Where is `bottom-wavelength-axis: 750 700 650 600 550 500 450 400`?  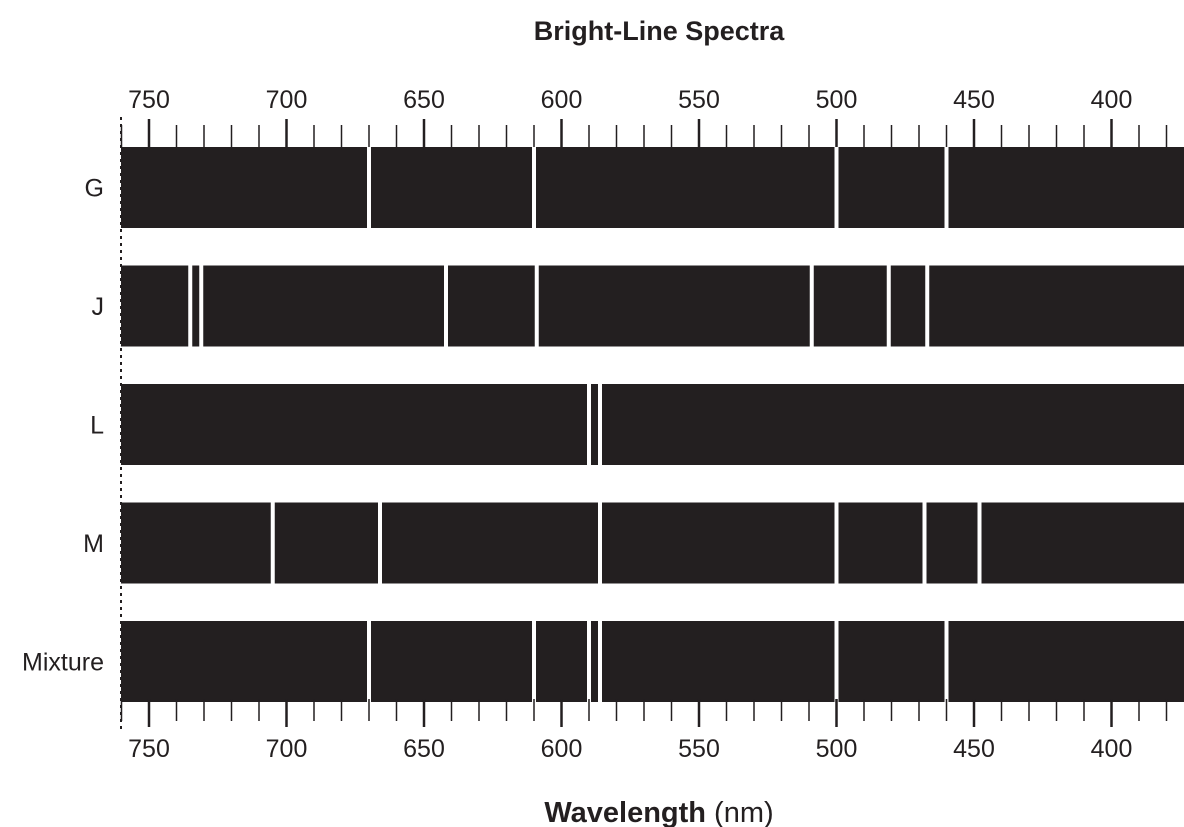 bottom-wavelength-axis: 750 700 650 600 550 500 450 400 is located at coordinates (644, 731).